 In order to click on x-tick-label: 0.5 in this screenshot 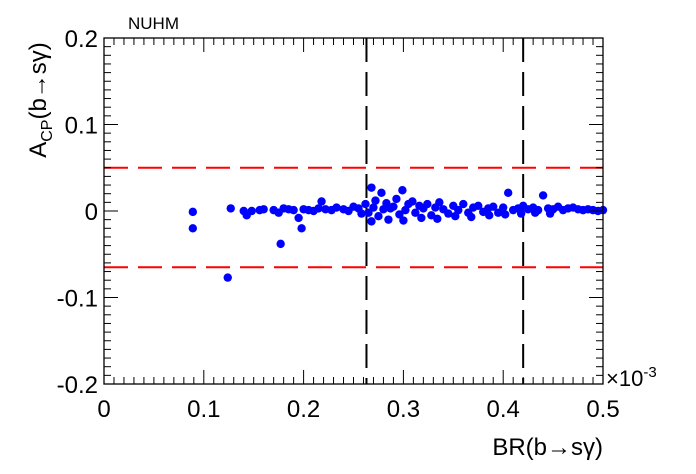, I will do `click(602, 409)`.